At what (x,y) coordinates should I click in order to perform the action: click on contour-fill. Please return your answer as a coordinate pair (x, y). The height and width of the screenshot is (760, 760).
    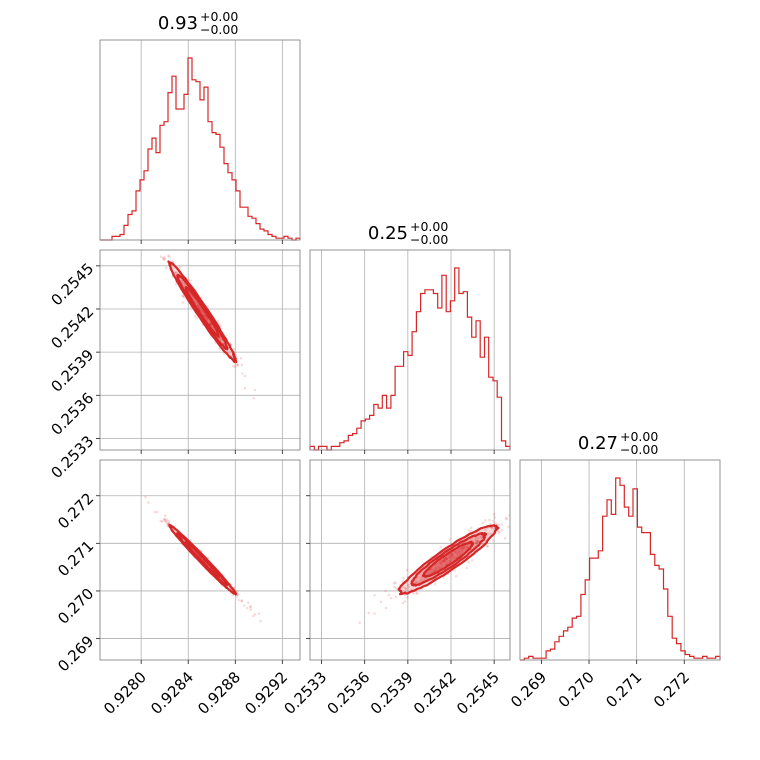
    Looking at the image, I should click on (202, 312).